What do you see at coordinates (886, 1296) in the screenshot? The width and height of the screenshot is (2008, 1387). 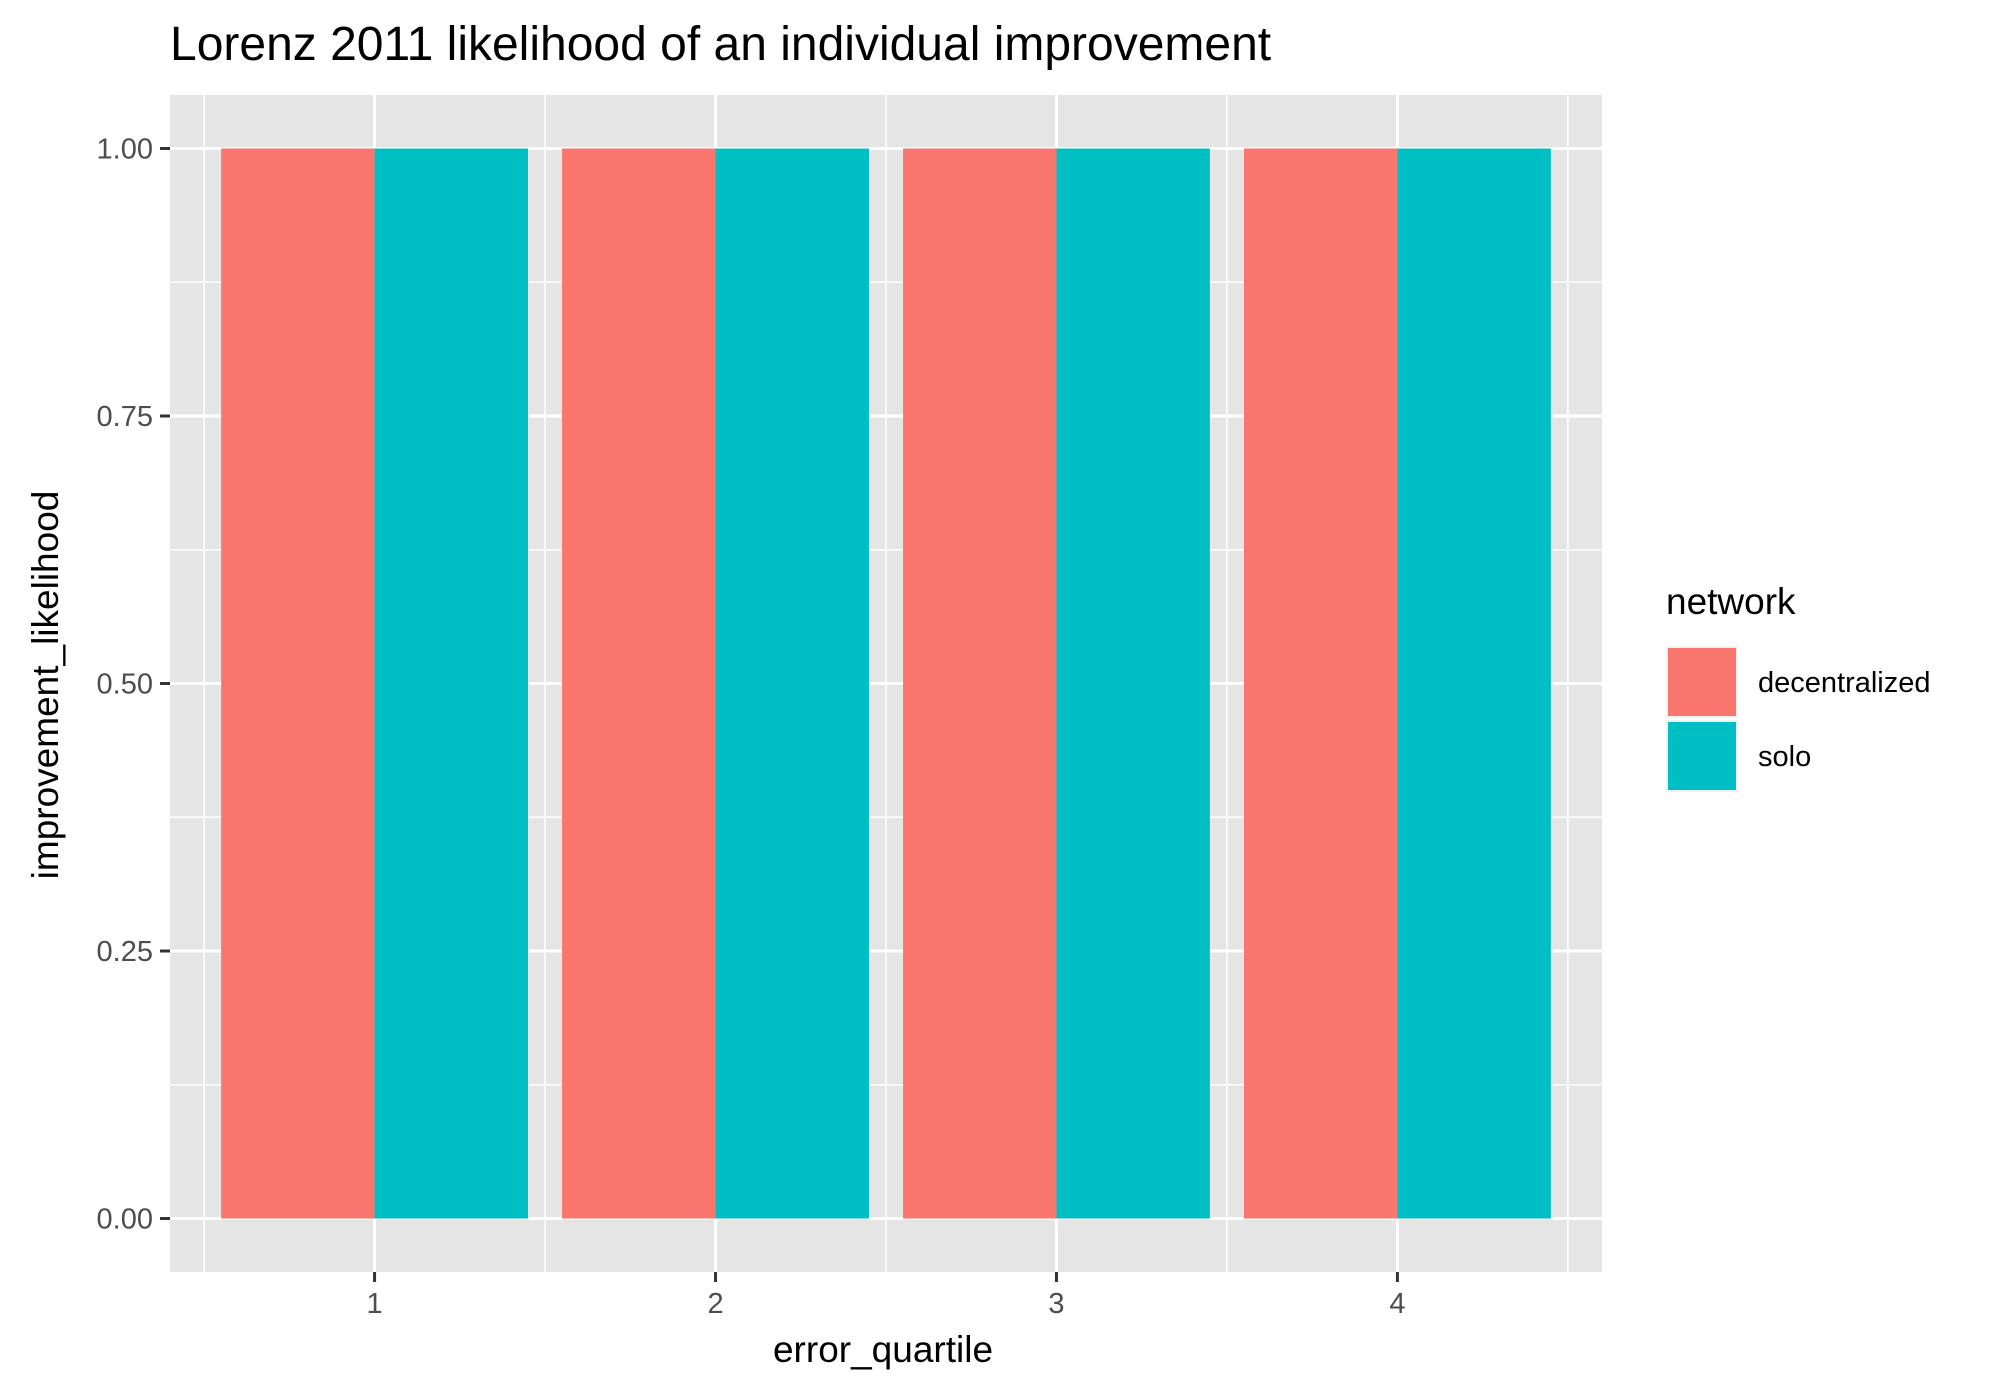 I see `x-axis-ticks: 1 2 3 4` at bounding box center [886, 1296].